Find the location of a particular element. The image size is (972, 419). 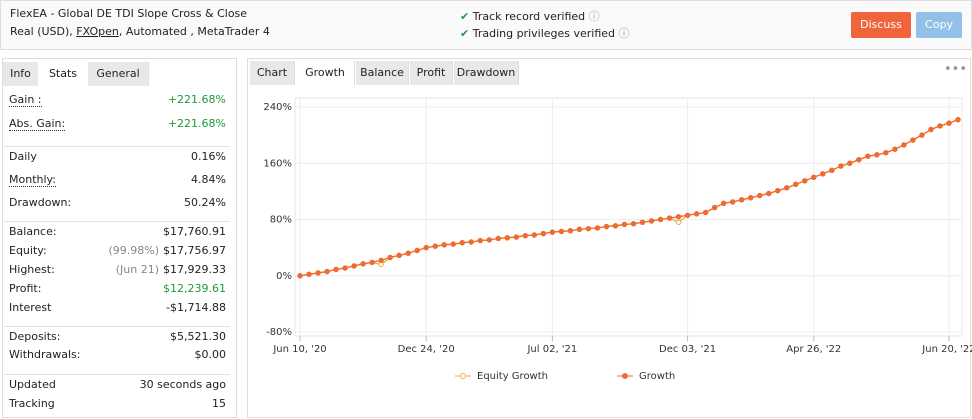

stat-label: Equity: is located at coordinates (28, 250).